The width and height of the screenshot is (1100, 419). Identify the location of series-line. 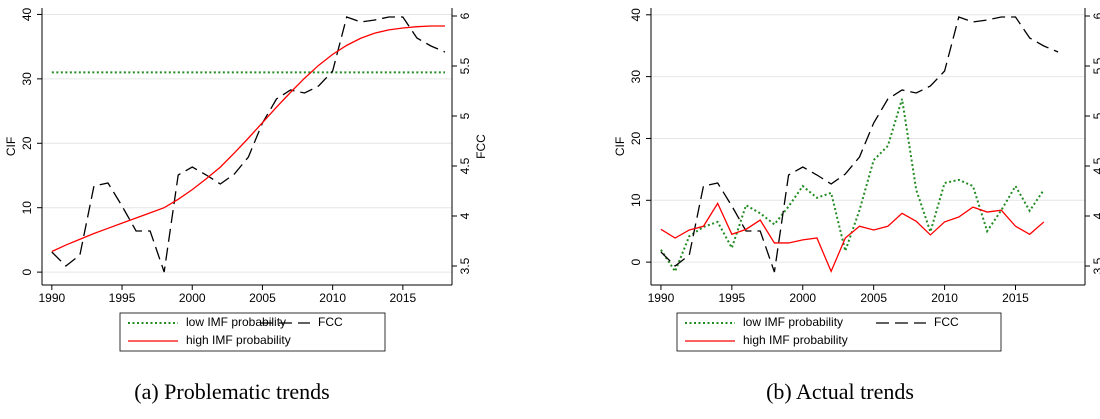
(852, 238).